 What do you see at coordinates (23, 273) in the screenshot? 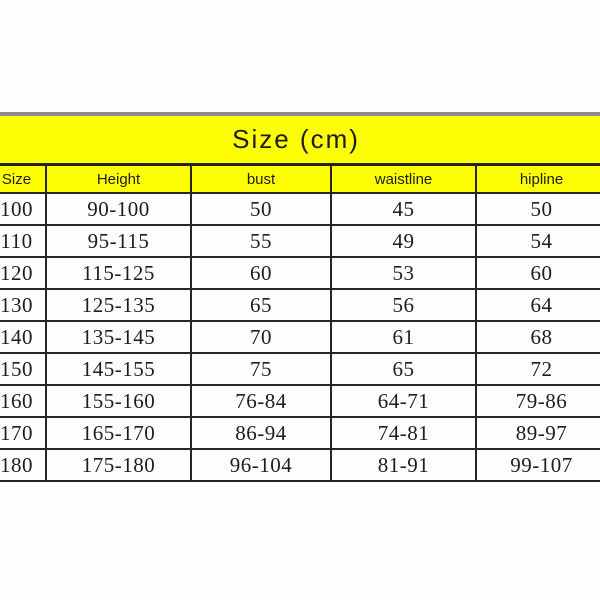
I see `cell-size: 120` at bounding box center [23, 273].